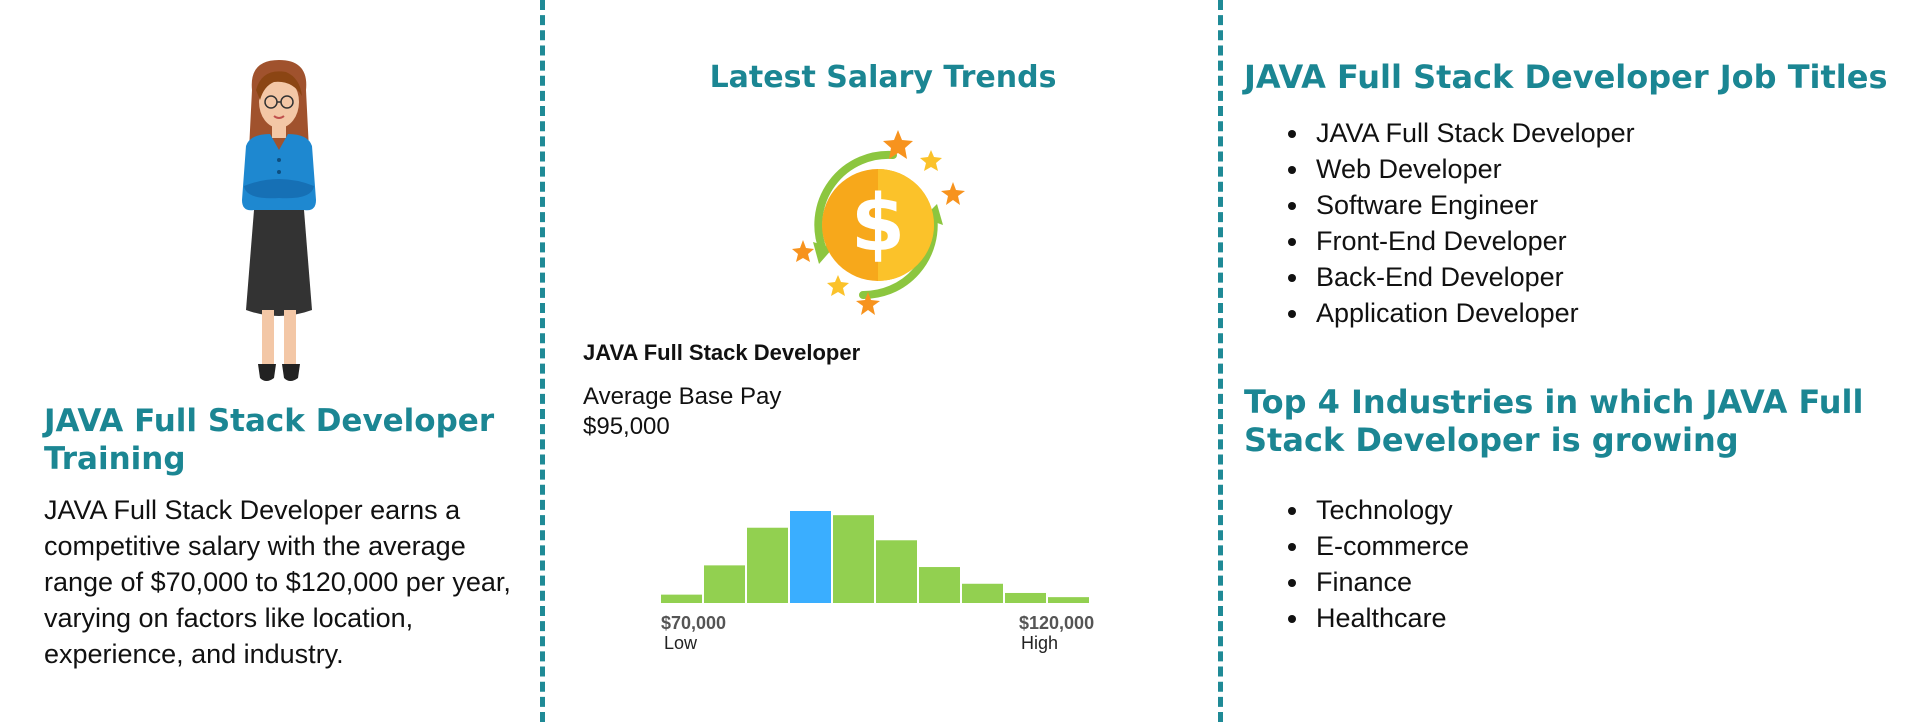  Describe the element at coordinates (1566, 77) in the screenshot. I see `job-titles-heading: JAVA Full Stack Developer Job Titles` at that location.